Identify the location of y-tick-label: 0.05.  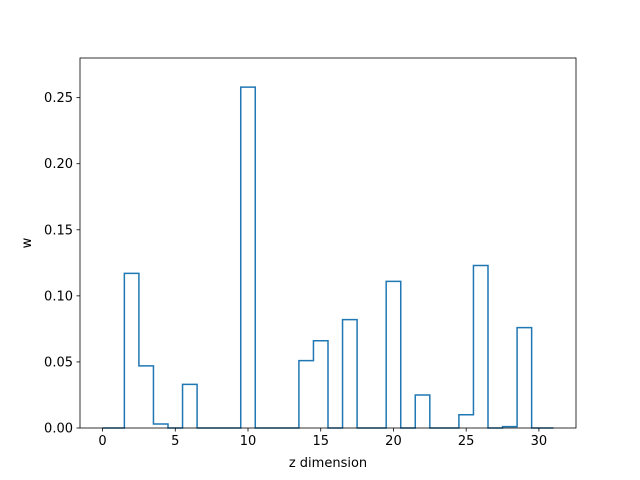
(58, 362).